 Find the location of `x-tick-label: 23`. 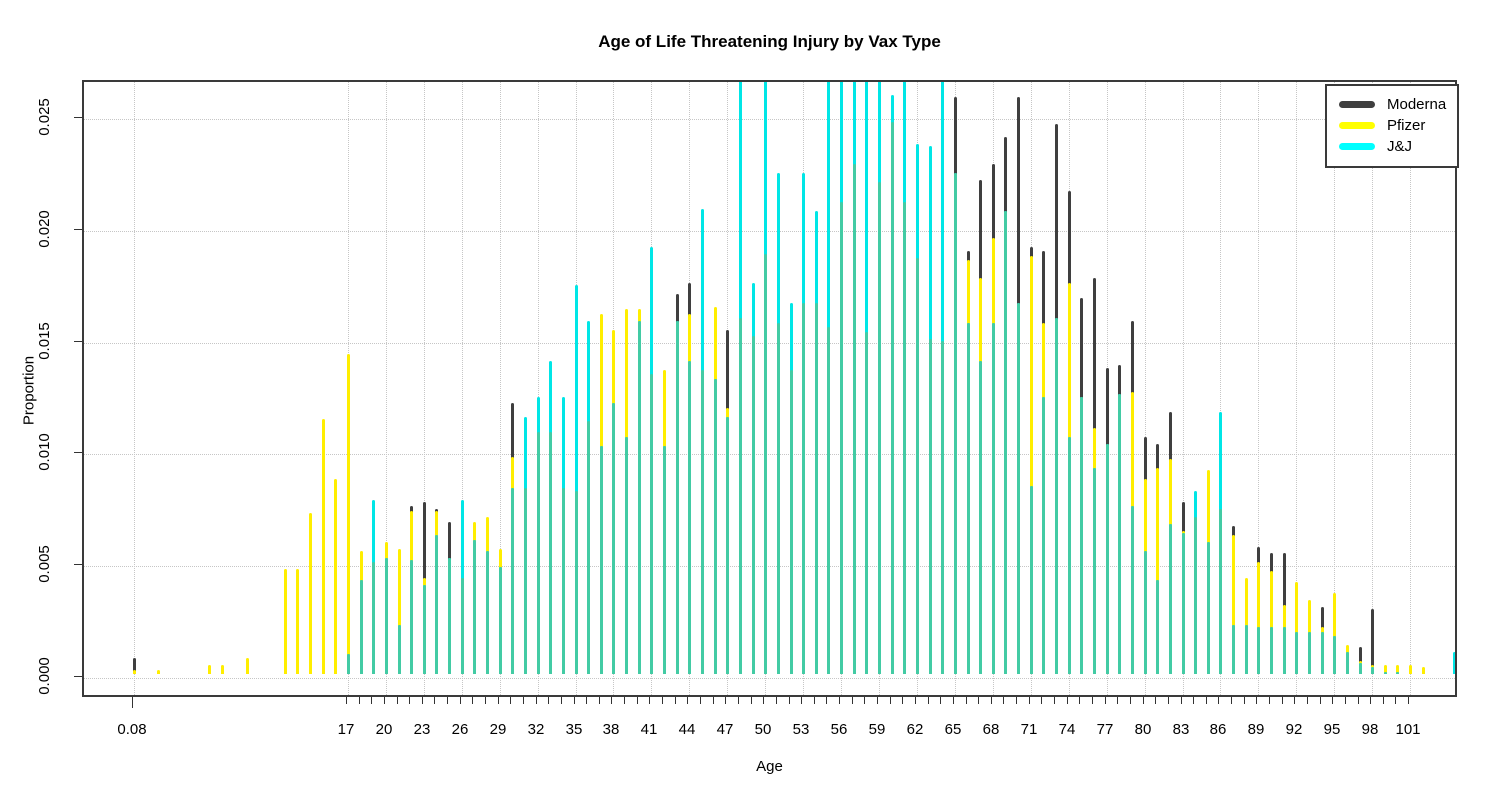

x-tick-label: 23 is located at coordinates (422, 729).